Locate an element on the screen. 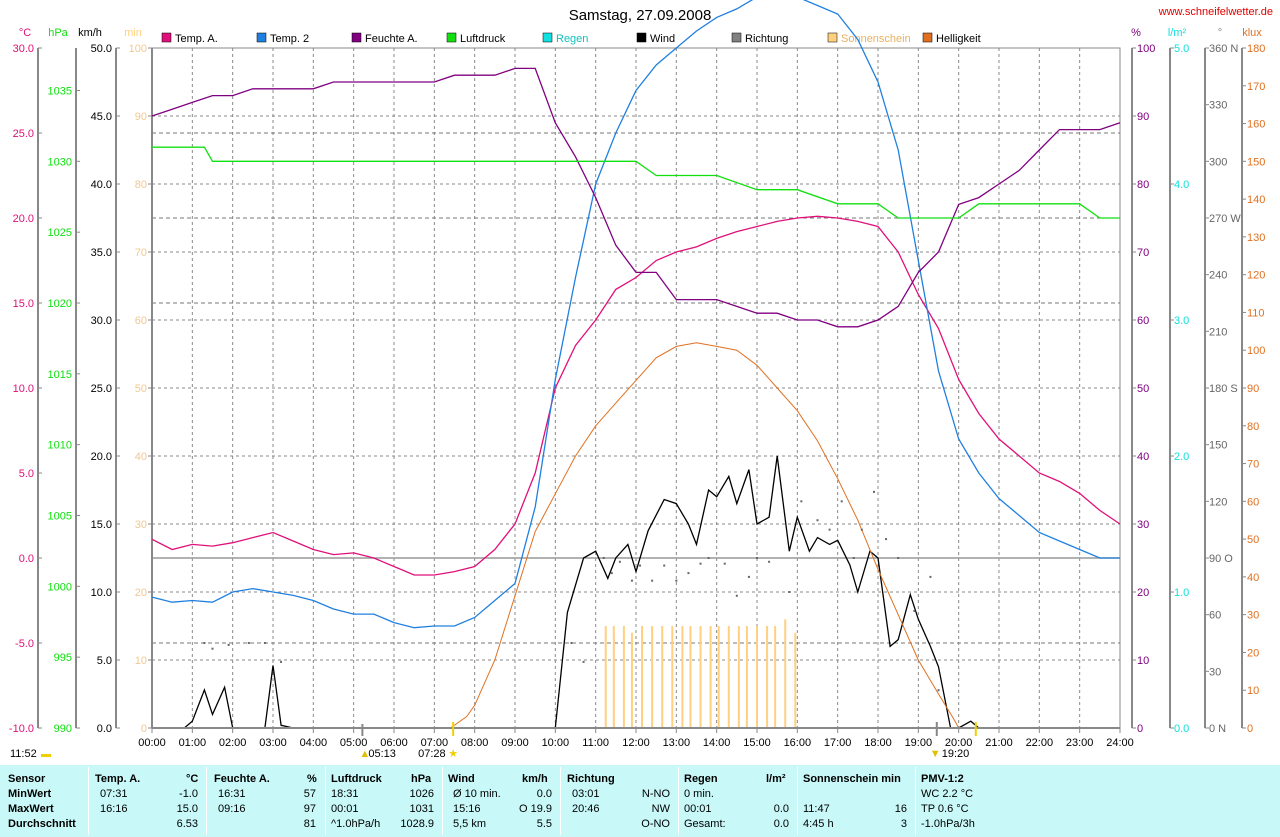  stats-cell-druck-val: 1026 is located at coordinates (421, 794).